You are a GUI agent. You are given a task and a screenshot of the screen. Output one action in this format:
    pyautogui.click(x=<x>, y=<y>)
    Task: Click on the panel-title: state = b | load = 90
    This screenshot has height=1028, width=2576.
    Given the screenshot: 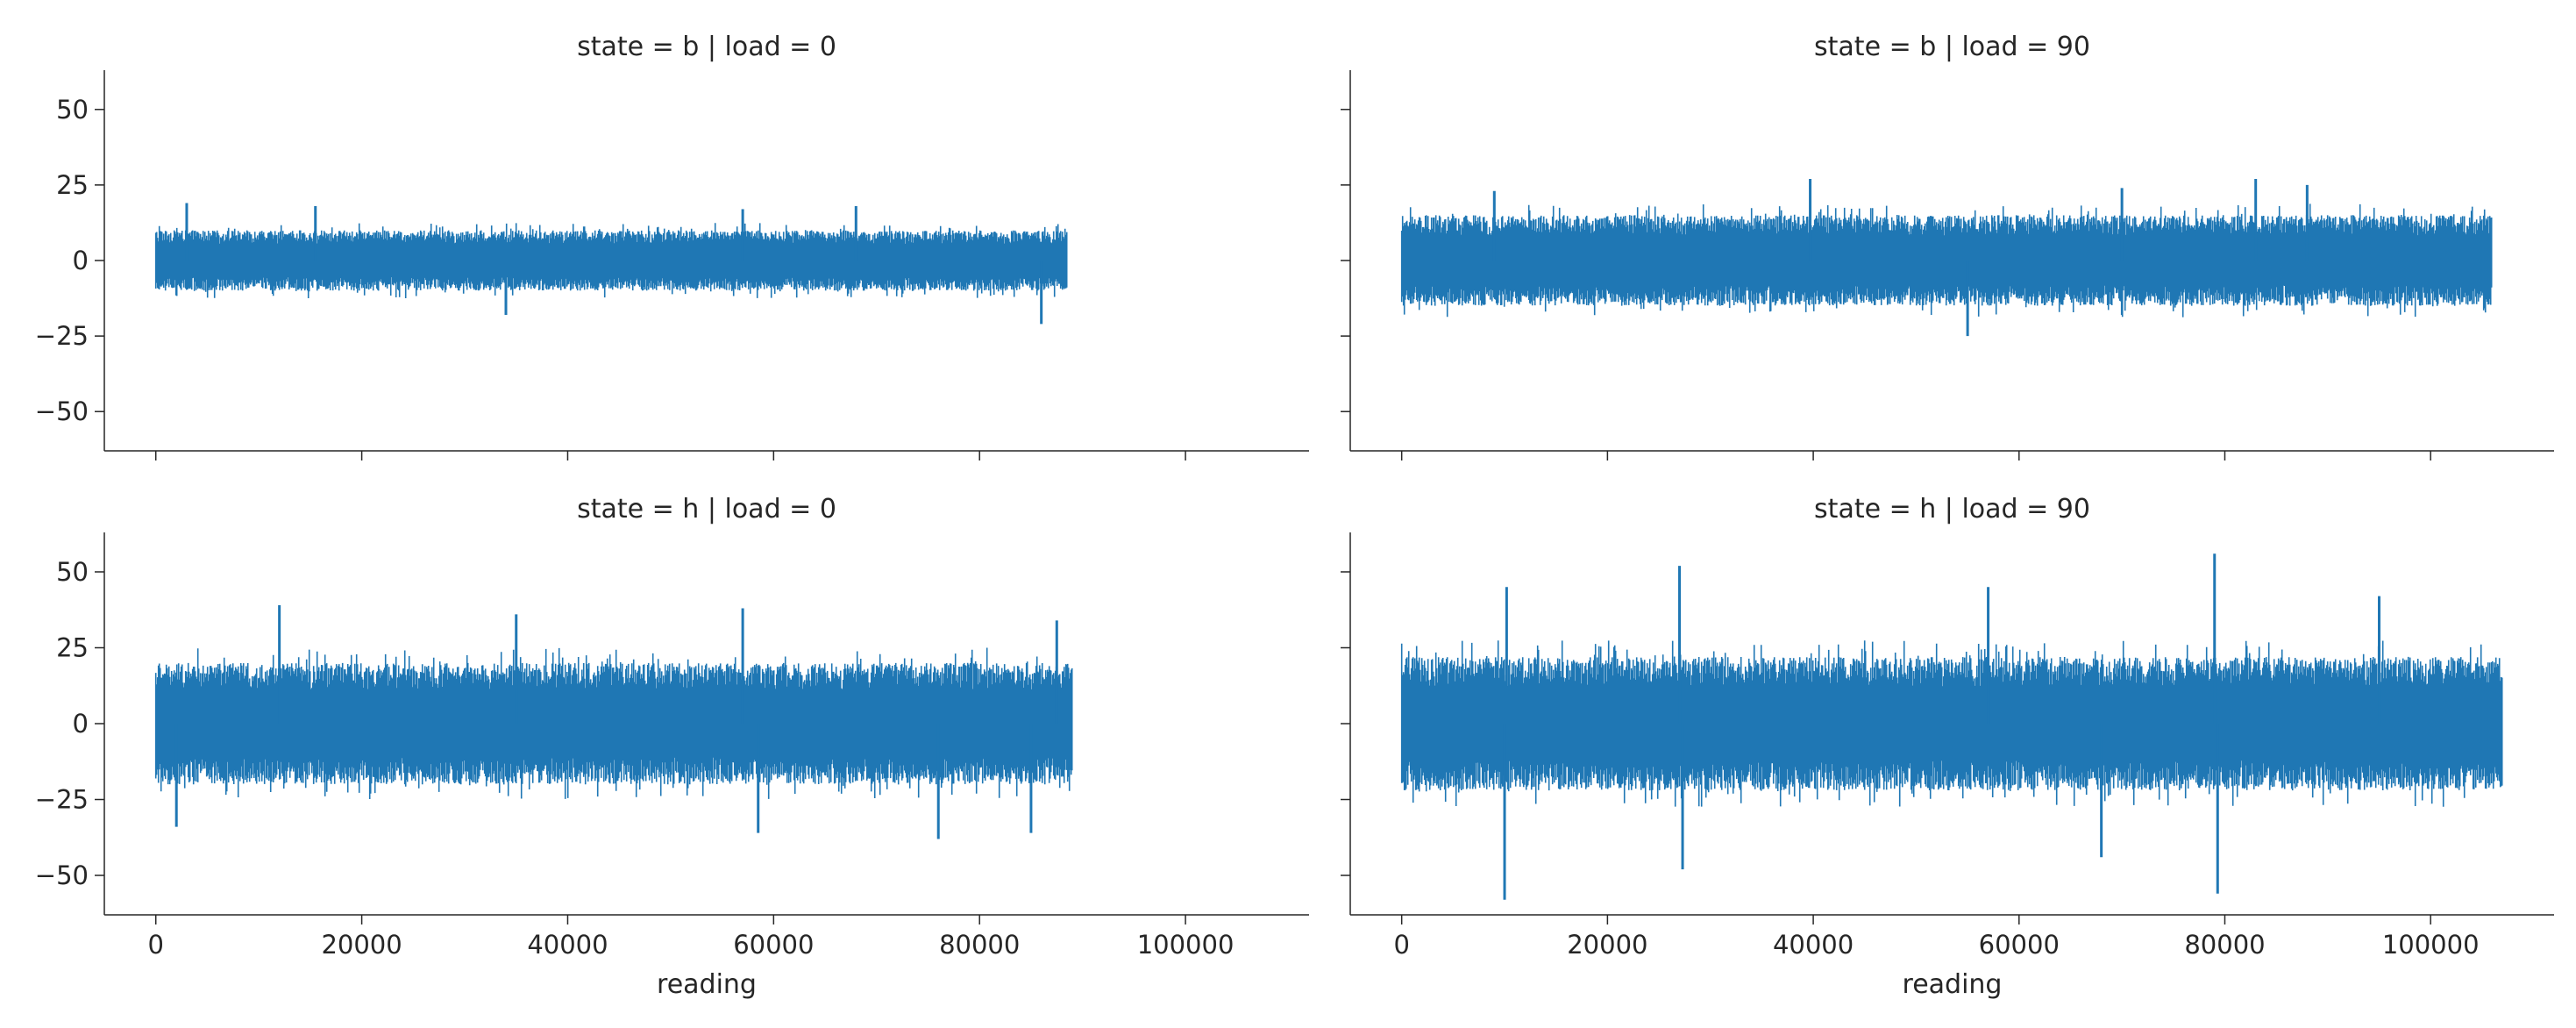 What is the action you would take?
    pyautogui.click(x=1952, y=47)
    